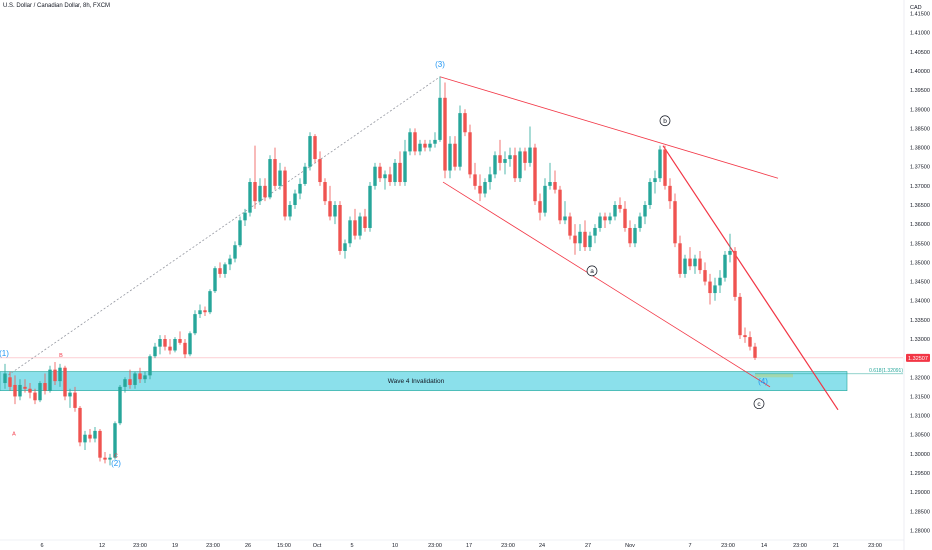 The height and width of the screenshot is (550, 932). I want to click on time-tick-17: 23:00, so click(728, 546).